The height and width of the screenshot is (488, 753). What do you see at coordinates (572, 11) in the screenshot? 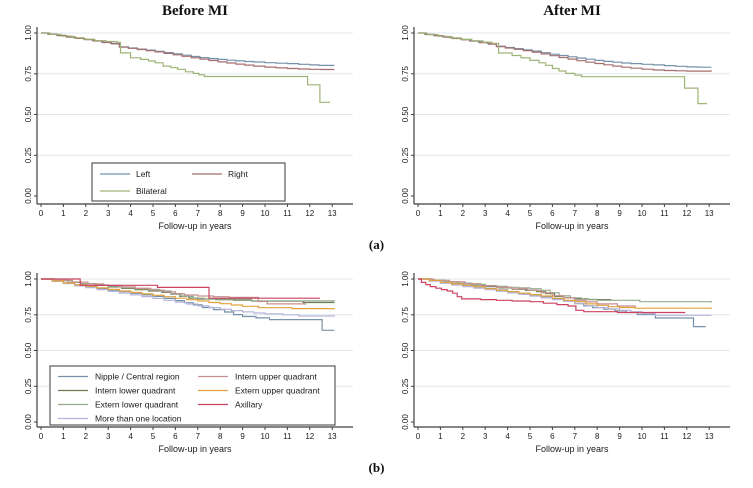
I see `chart-title: After MI` at bounding box center [572, 11].